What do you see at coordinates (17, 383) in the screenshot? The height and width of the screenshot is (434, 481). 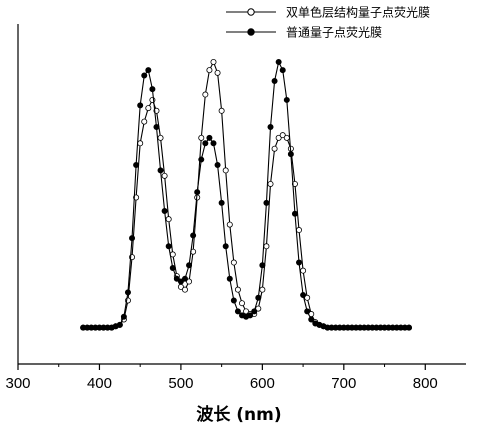 I see `x-tick-label: 300` at bounding box center [17, 383].